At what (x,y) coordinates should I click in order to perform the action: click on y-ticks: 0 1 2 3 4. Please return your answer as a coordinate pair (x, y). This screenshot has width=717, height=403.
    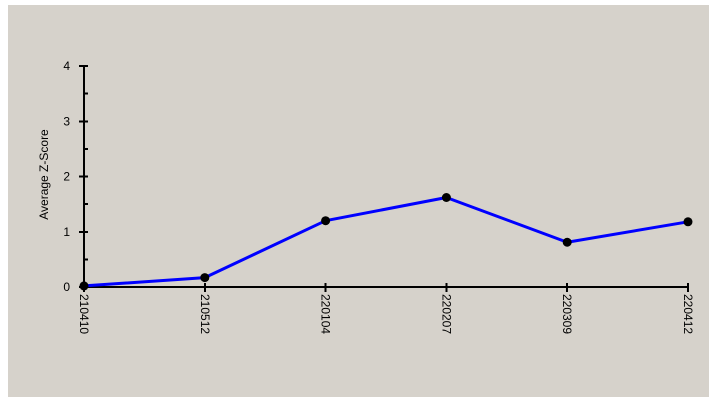
    Looking at the image, I should click on (75, 176).